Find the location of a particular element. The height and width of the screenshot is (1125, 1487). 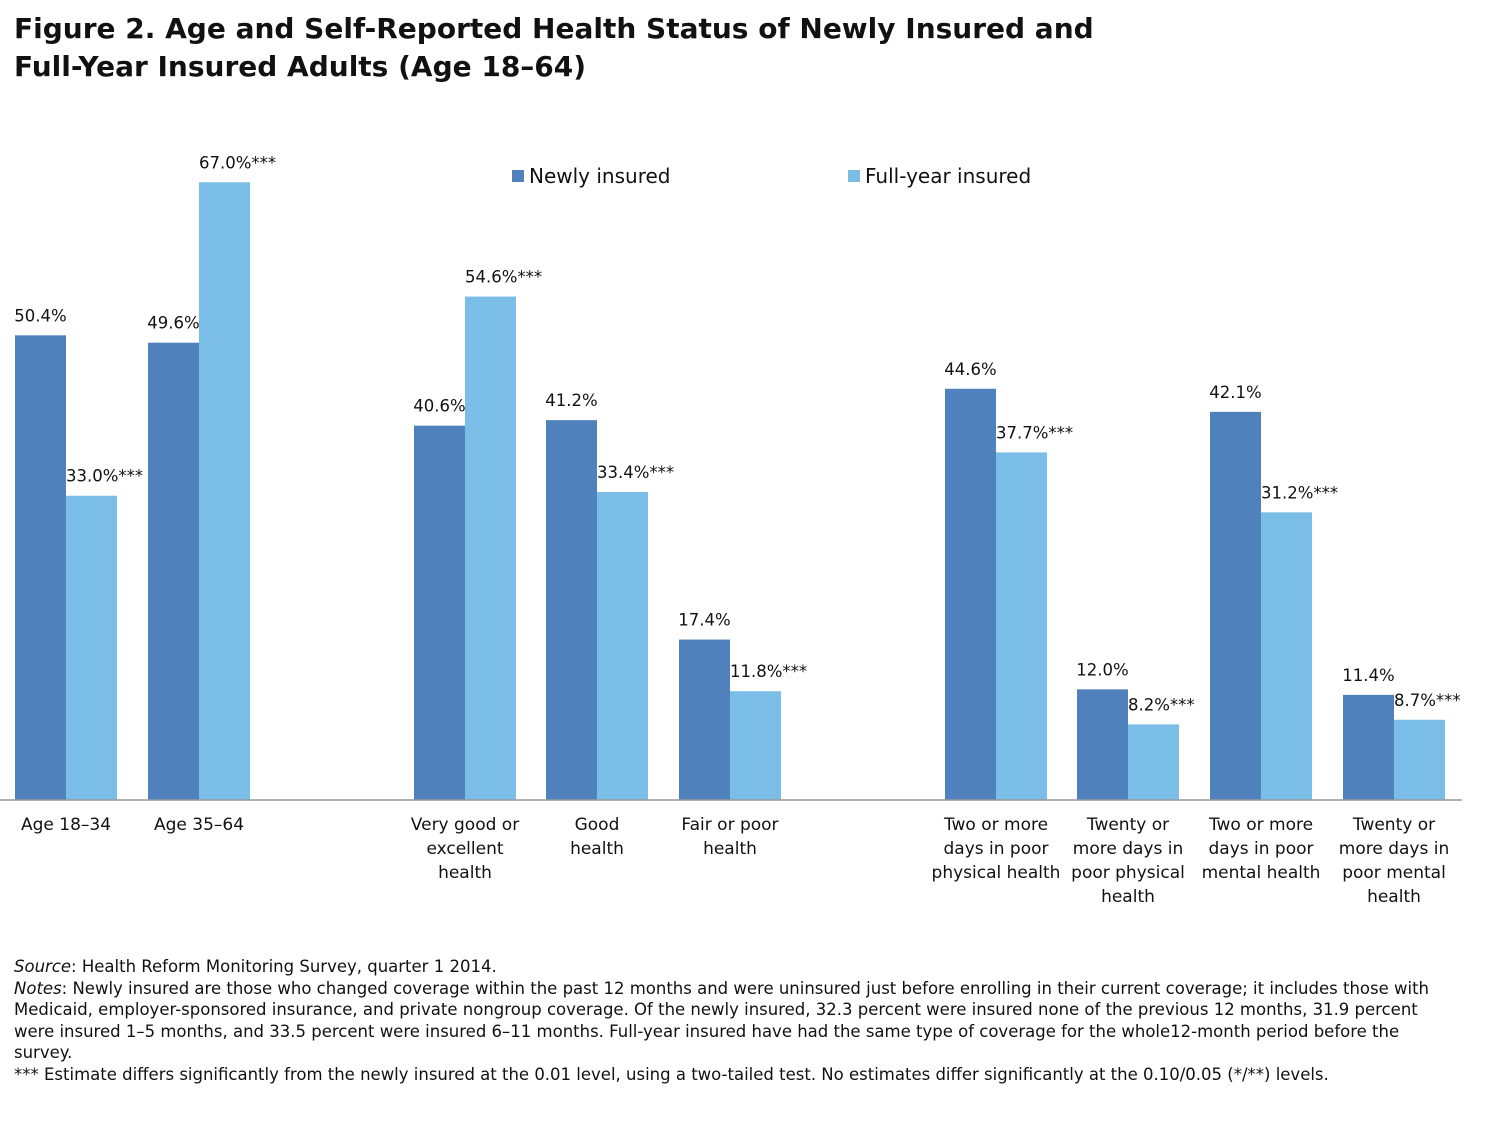

category-label-1: Age 18–34 is located at coordinates (66, 825).